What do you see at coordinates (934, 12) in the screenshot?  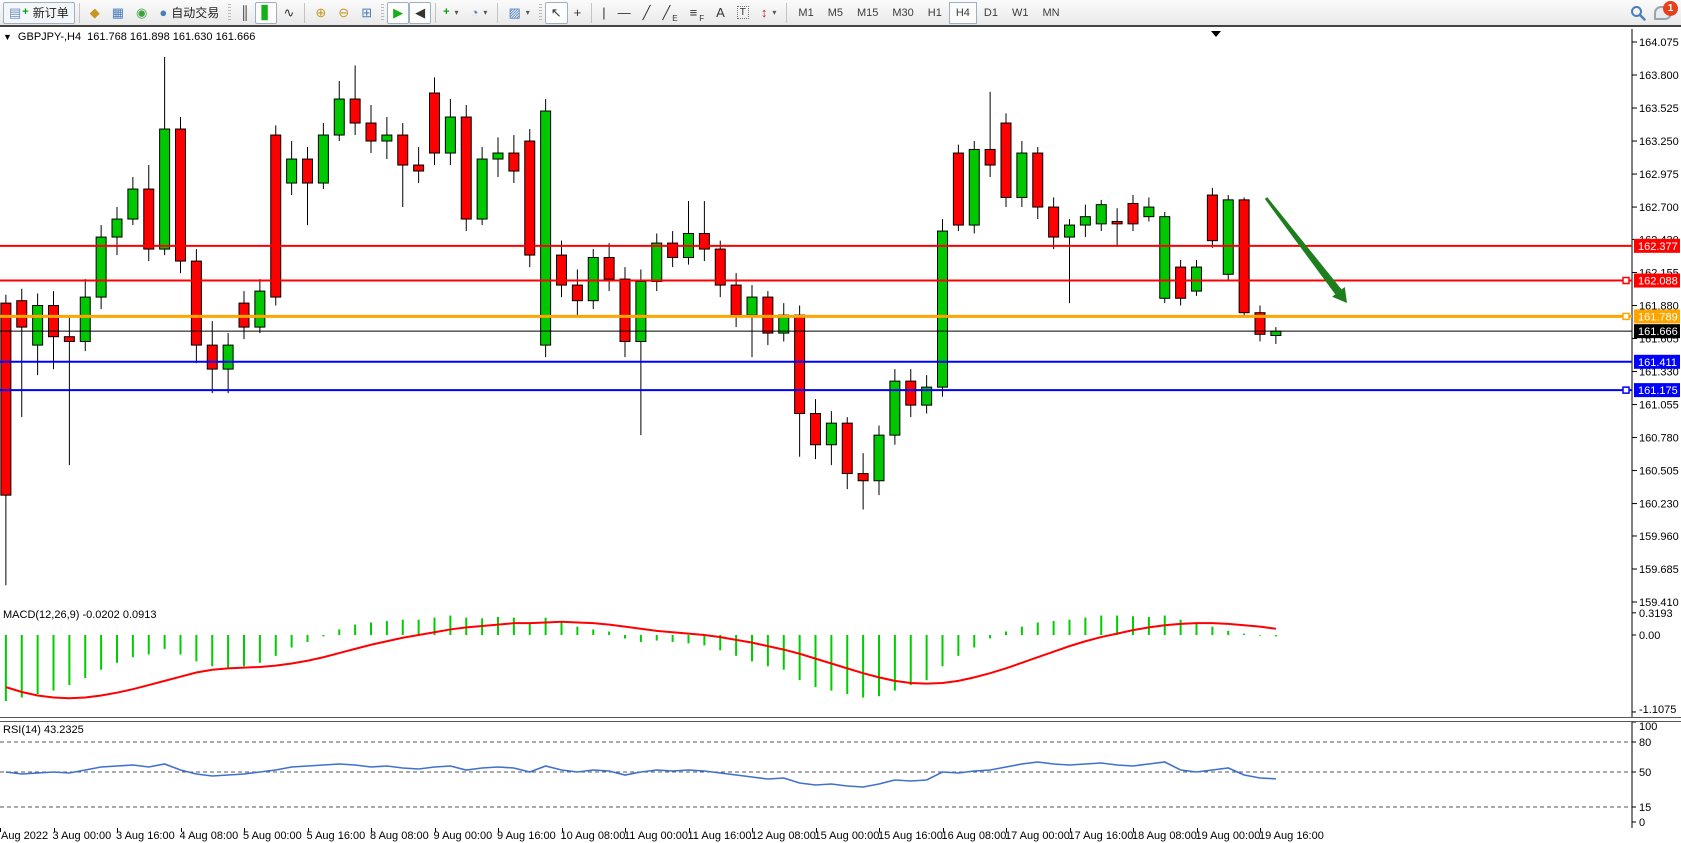 I see `timeframe-H1: H1` at bounding box center [934, 12].